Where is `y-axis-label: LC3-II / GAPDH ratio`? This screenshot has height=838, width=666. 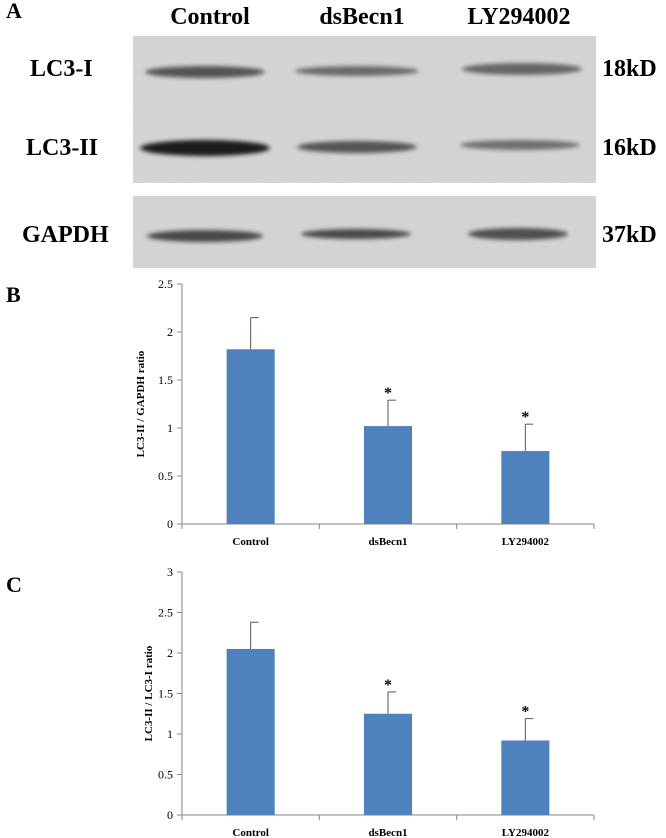 y-axis-label: LC3-II / GAPDH ratio is located at coordinates (141, 403).